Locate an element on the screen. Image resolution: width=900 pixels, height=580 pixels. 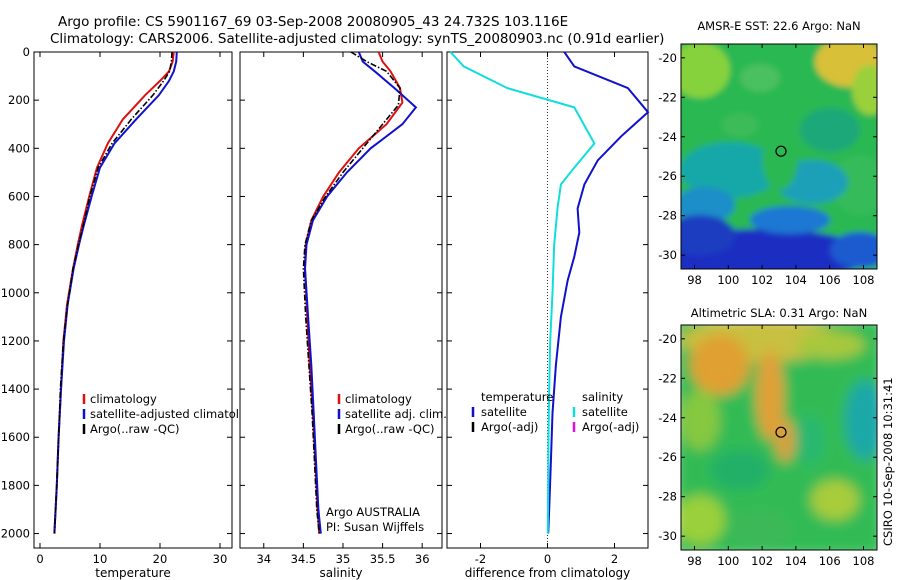
sst-map-frame is located at coordinates (779, 156).